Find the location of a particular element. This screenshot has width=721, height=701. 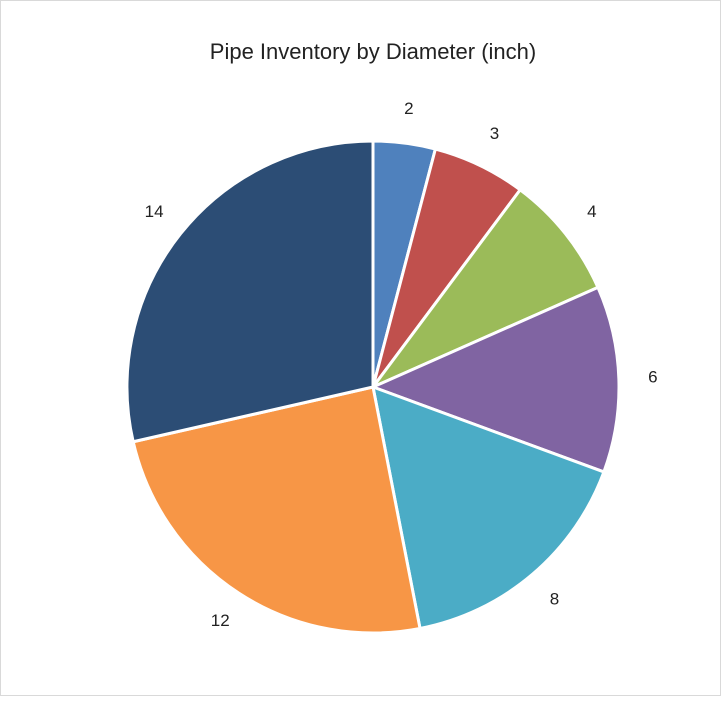

data-label: 3 is located at coordinates (494, 133).